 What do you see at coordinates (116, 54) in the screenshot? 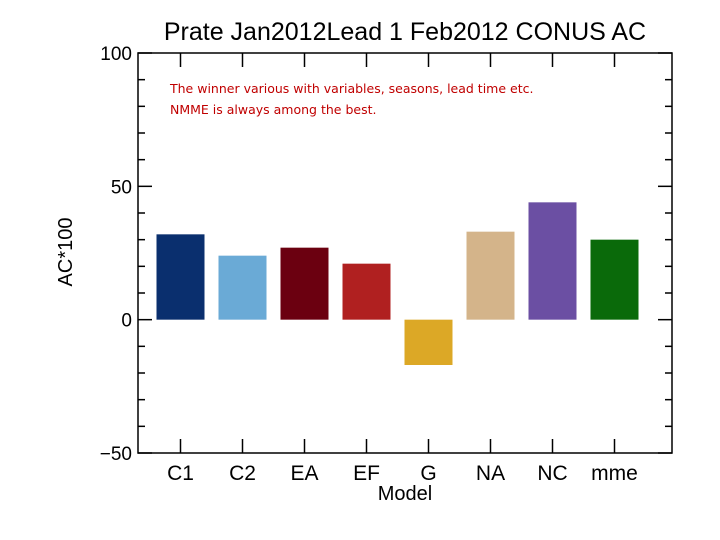
I see `y-tick-label: 100` at bounding box center [116, 54].